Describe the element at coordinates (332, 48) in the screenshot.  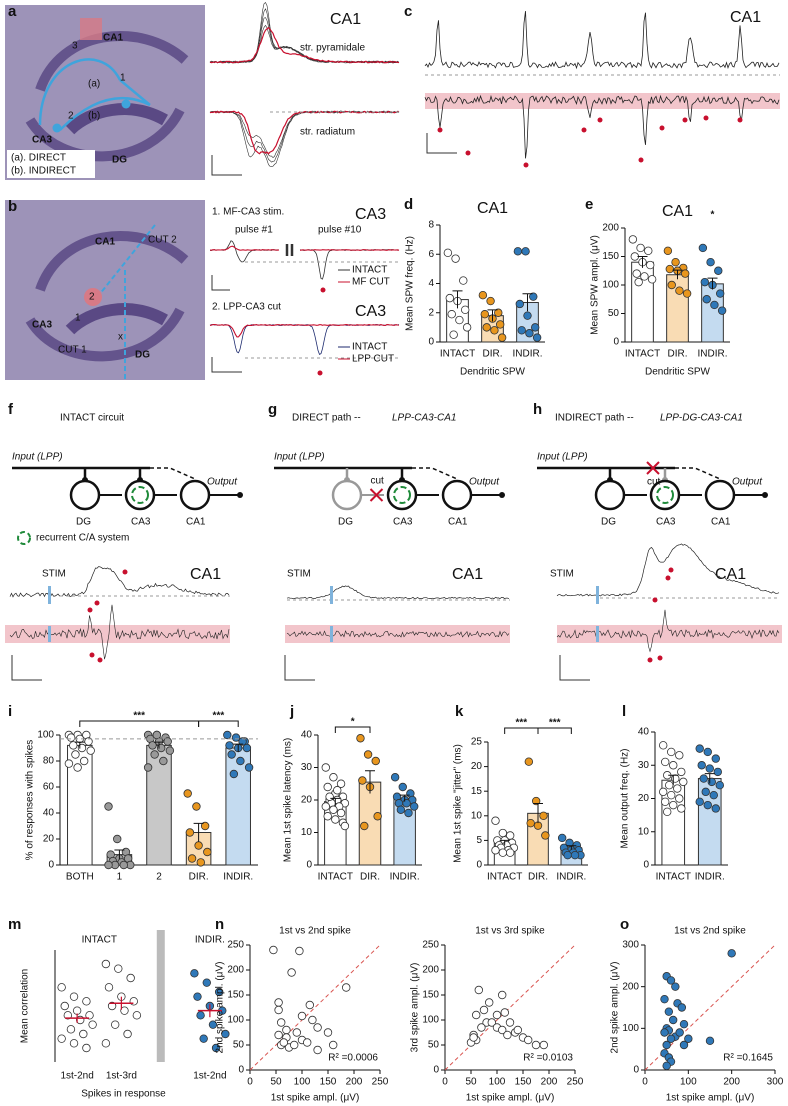
I see `label: str. pyramidale` at that location.